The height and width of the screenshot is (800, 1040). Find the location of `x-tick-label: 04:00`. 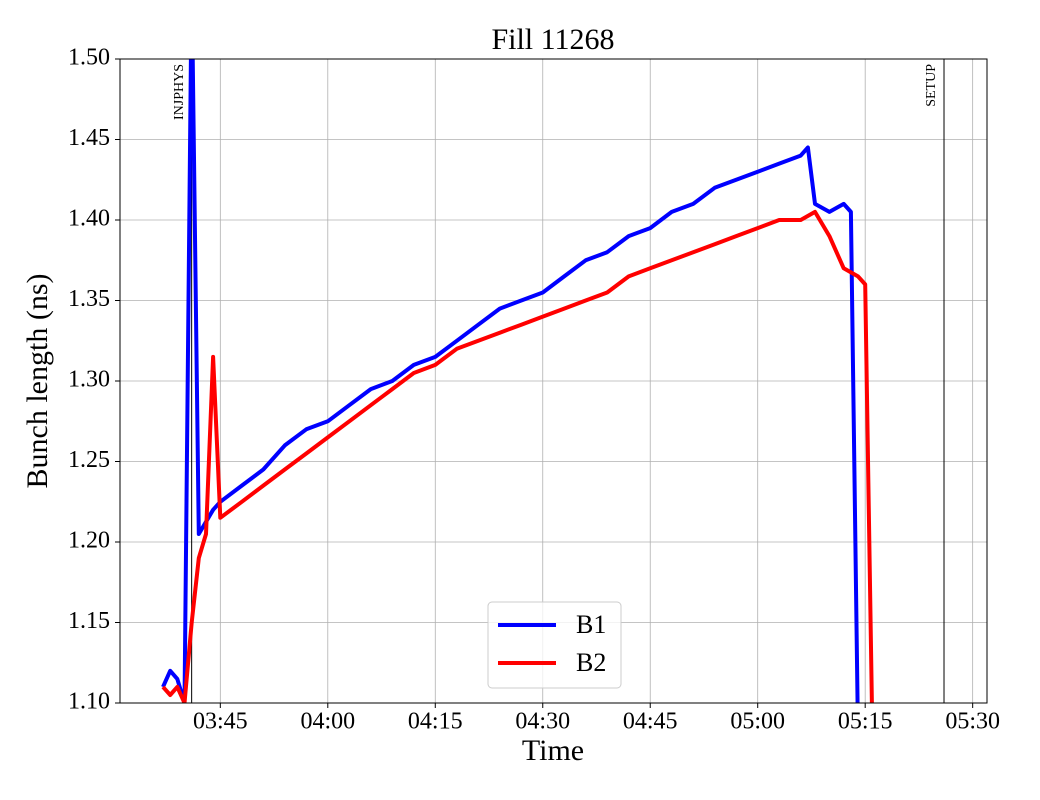

x-tick-label: 04:00 is located at coordinates (327, 722).